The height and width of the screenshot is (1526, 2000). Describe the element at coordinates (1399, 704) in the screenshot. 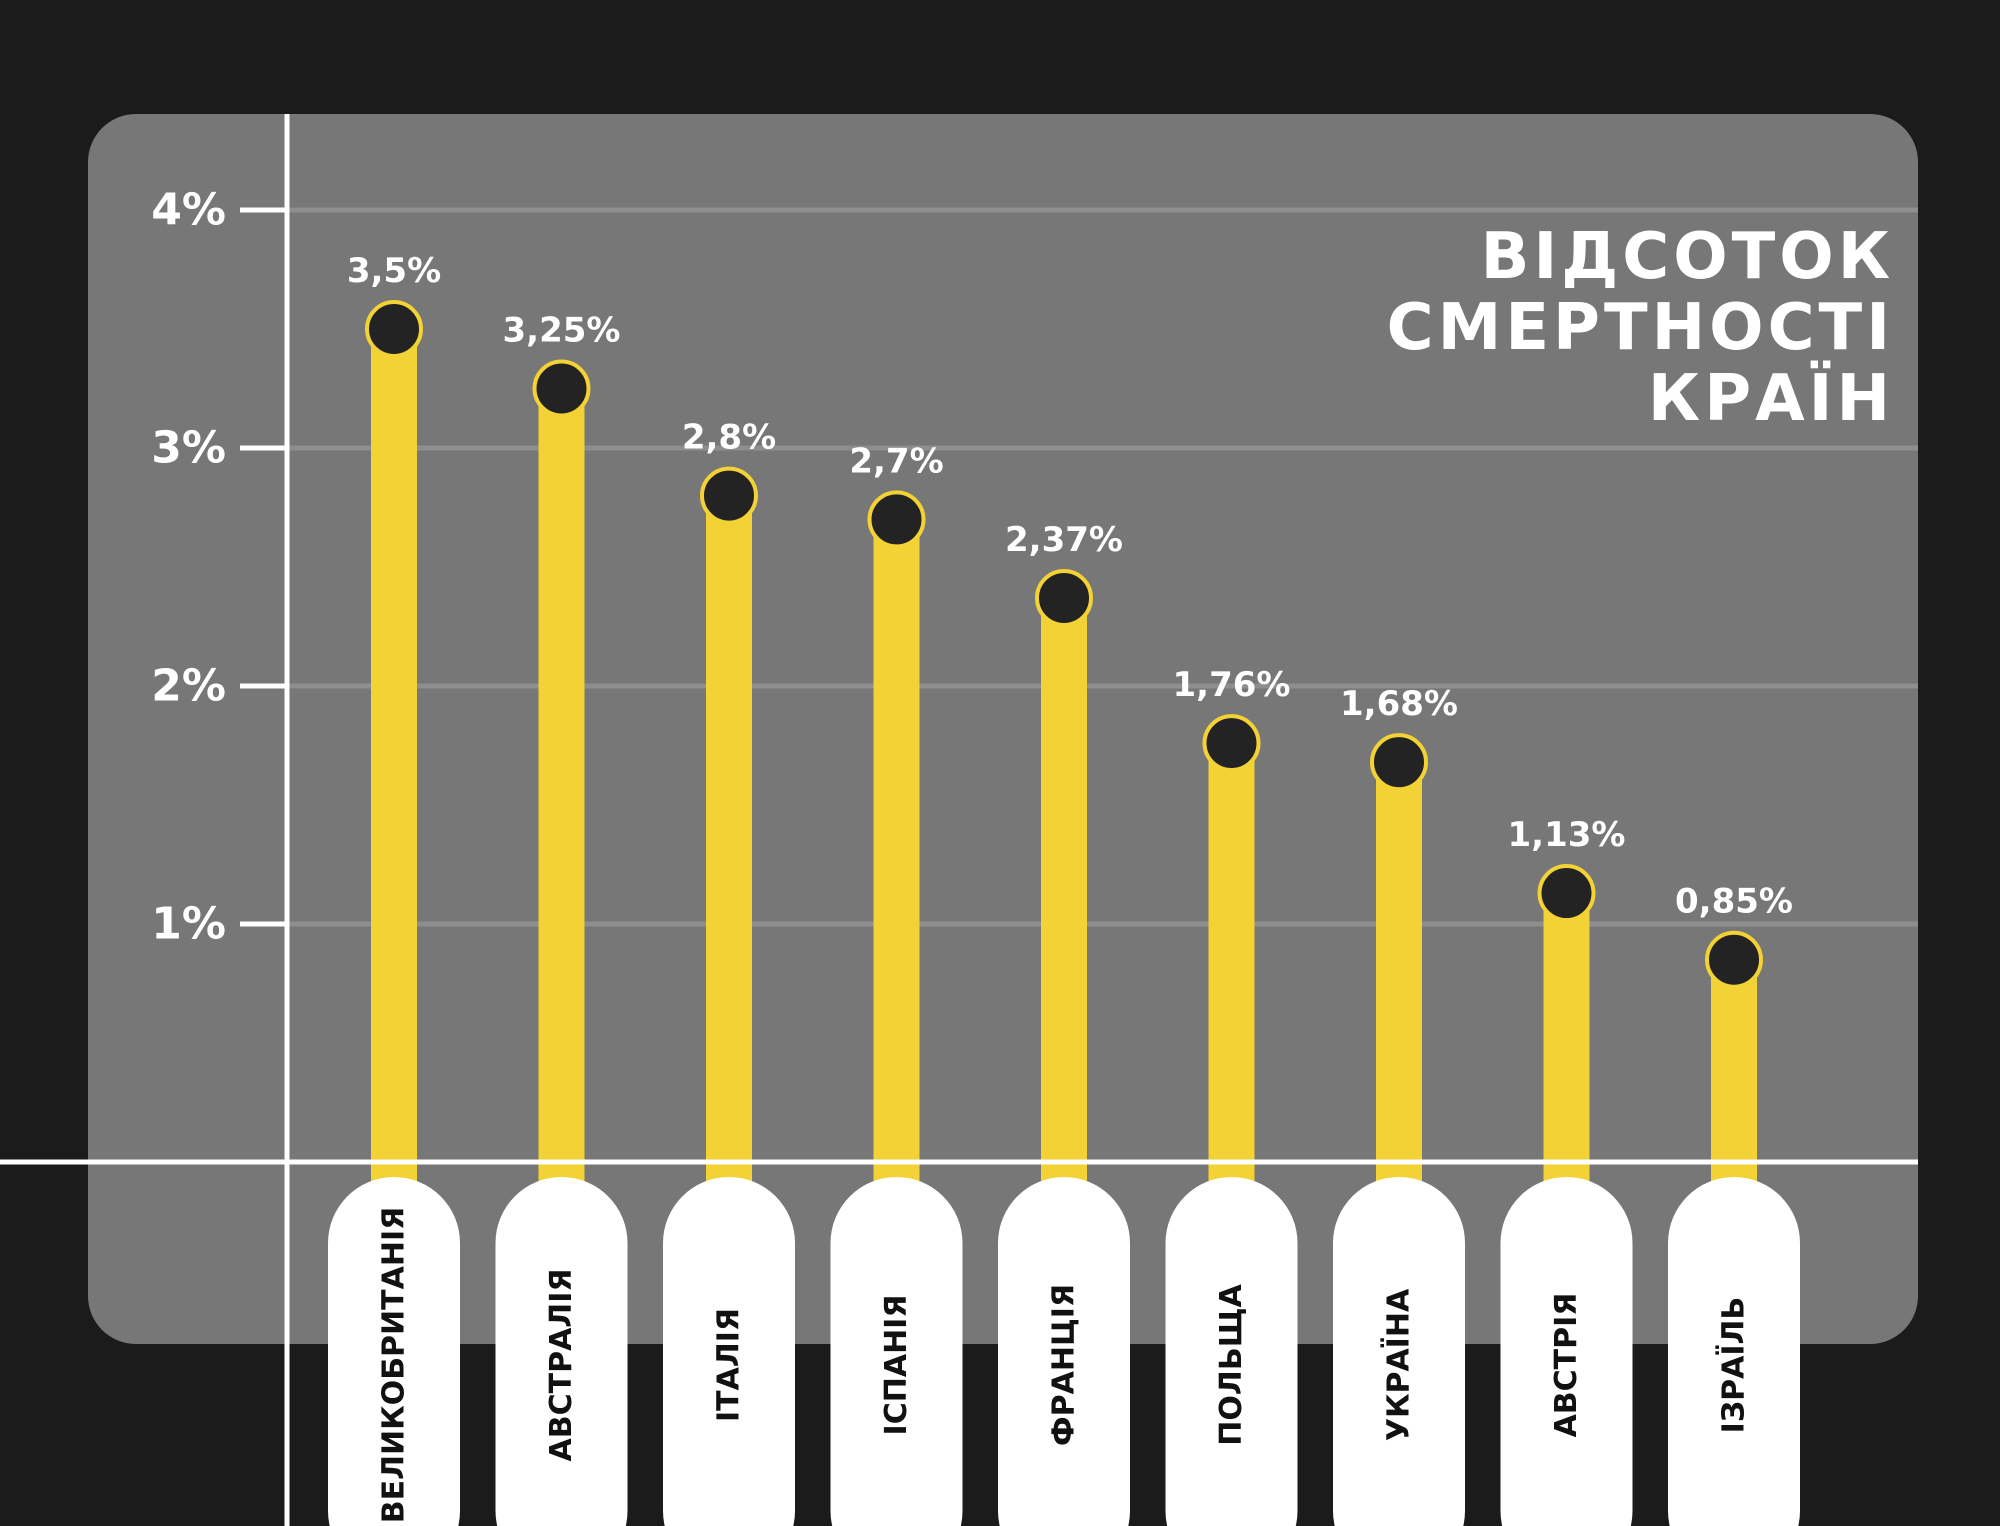

I see `data-value-label: 1,68%` at that location.